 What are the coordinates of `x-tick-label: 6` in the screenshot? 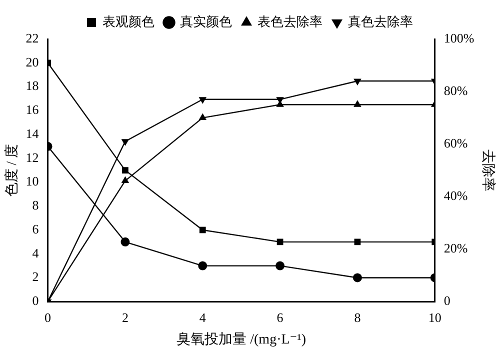 It's located at (280, 317).